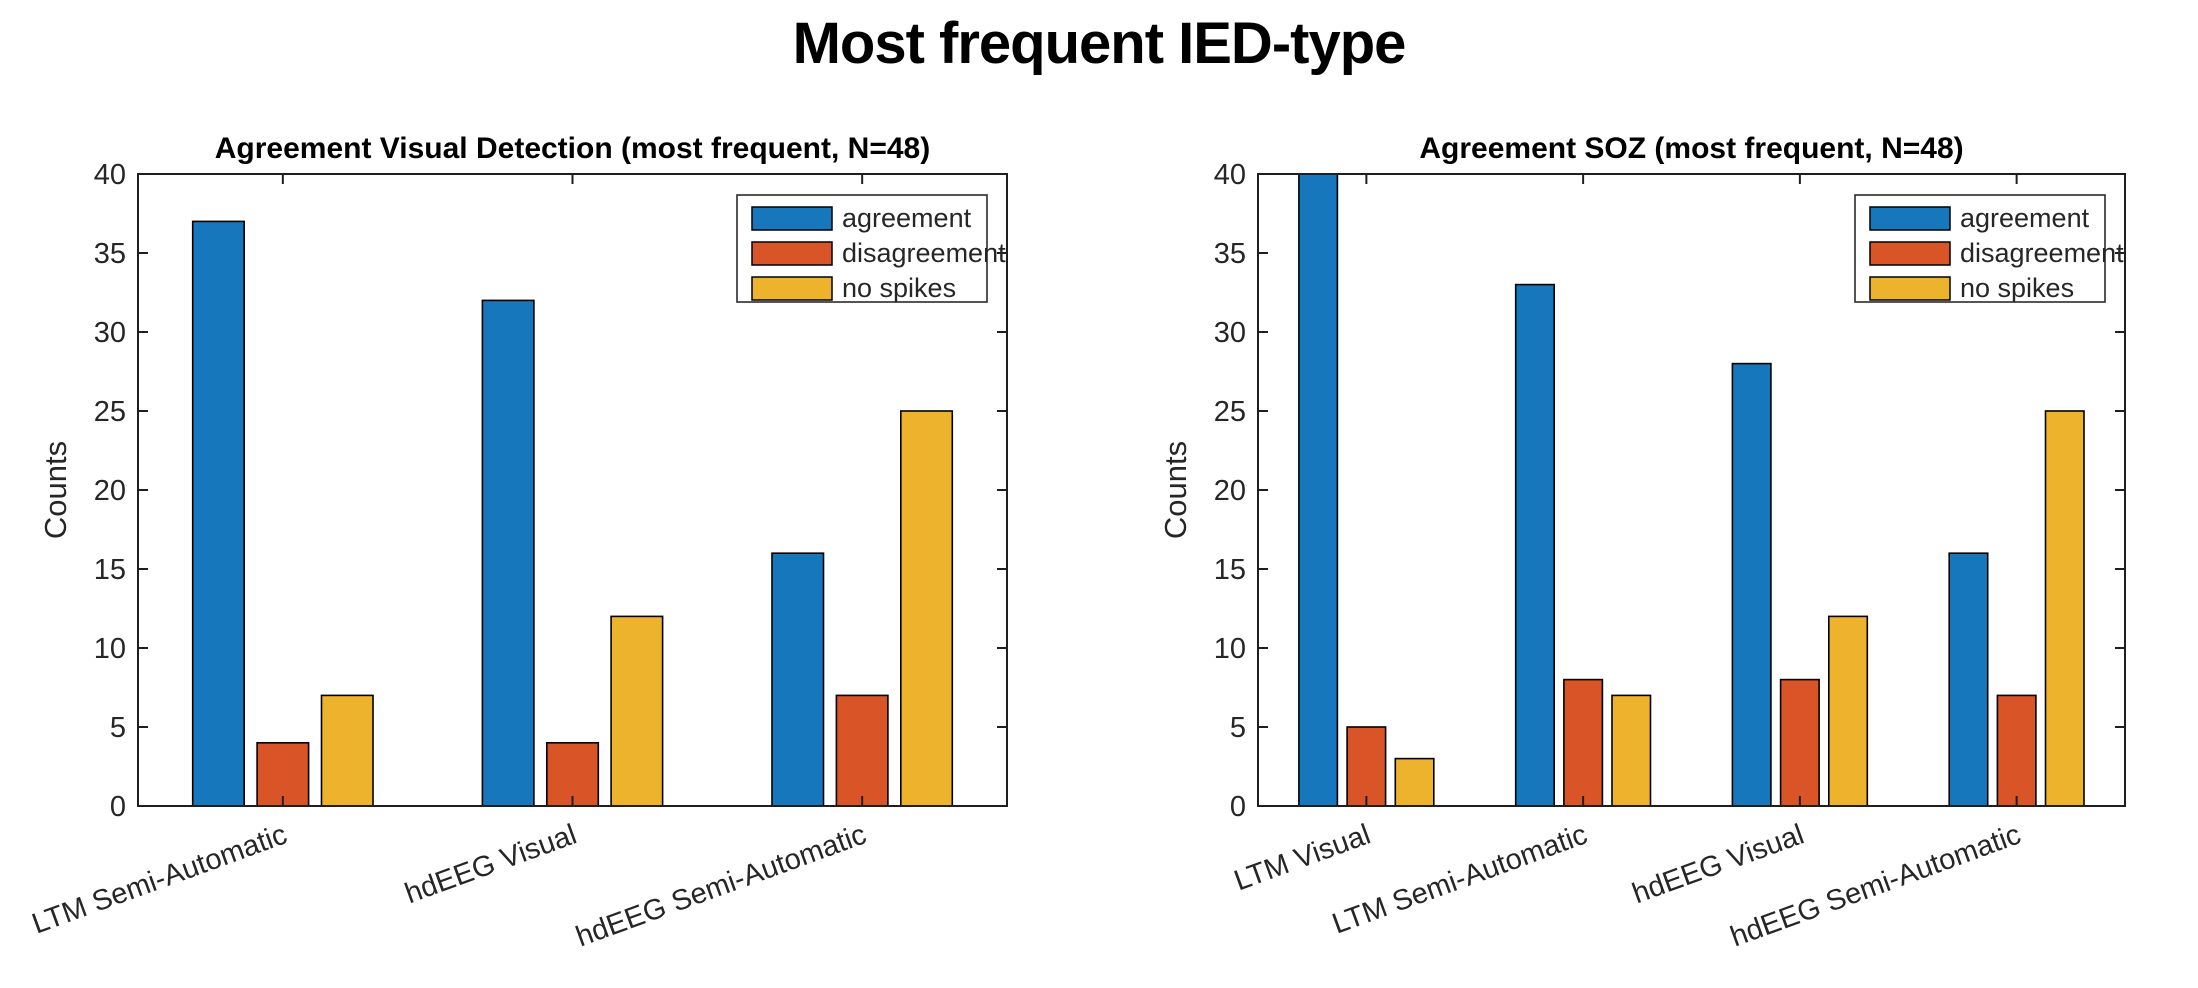 The height and width of the screenshot is (988, 2198). Describe the element at coordinates (1691, 148) in the screenshot. I see `right-chart-title: Agreement SOZ (most frequent, N=48)` at that location.